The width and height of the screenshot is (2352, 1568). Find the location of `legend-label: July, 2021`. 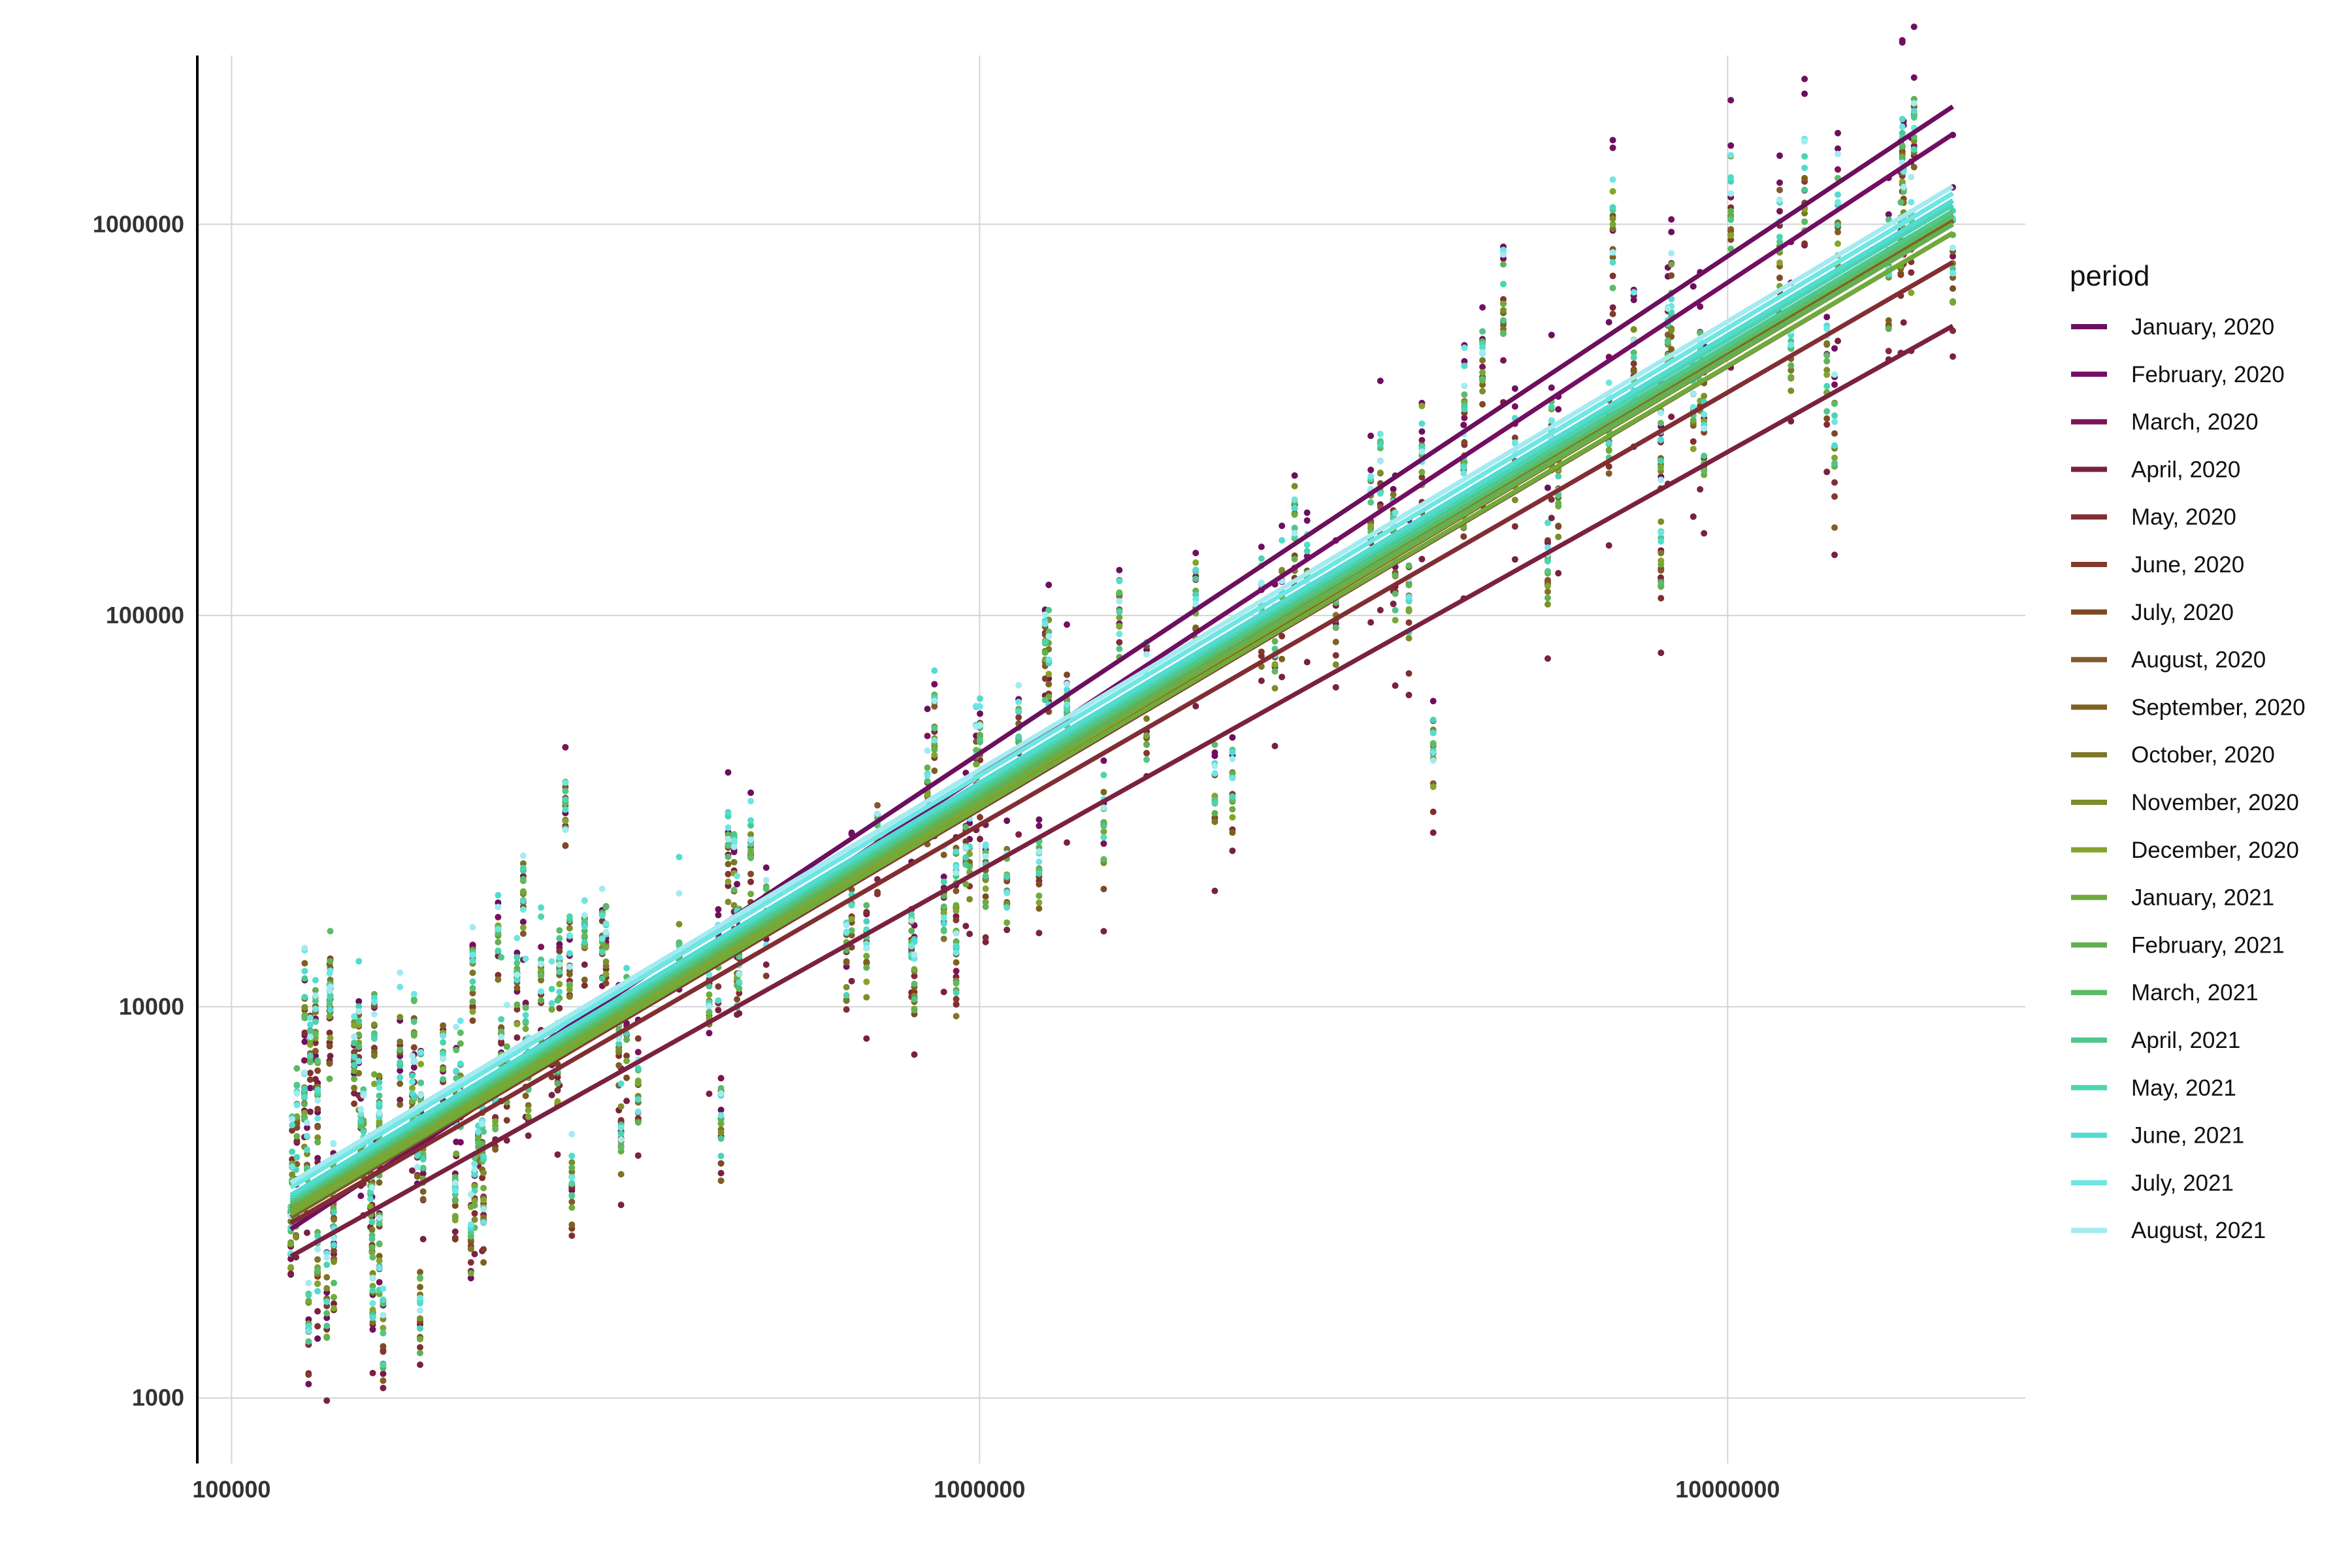

legend-label: July, 2021 is located at coordinates (2182, 1183).